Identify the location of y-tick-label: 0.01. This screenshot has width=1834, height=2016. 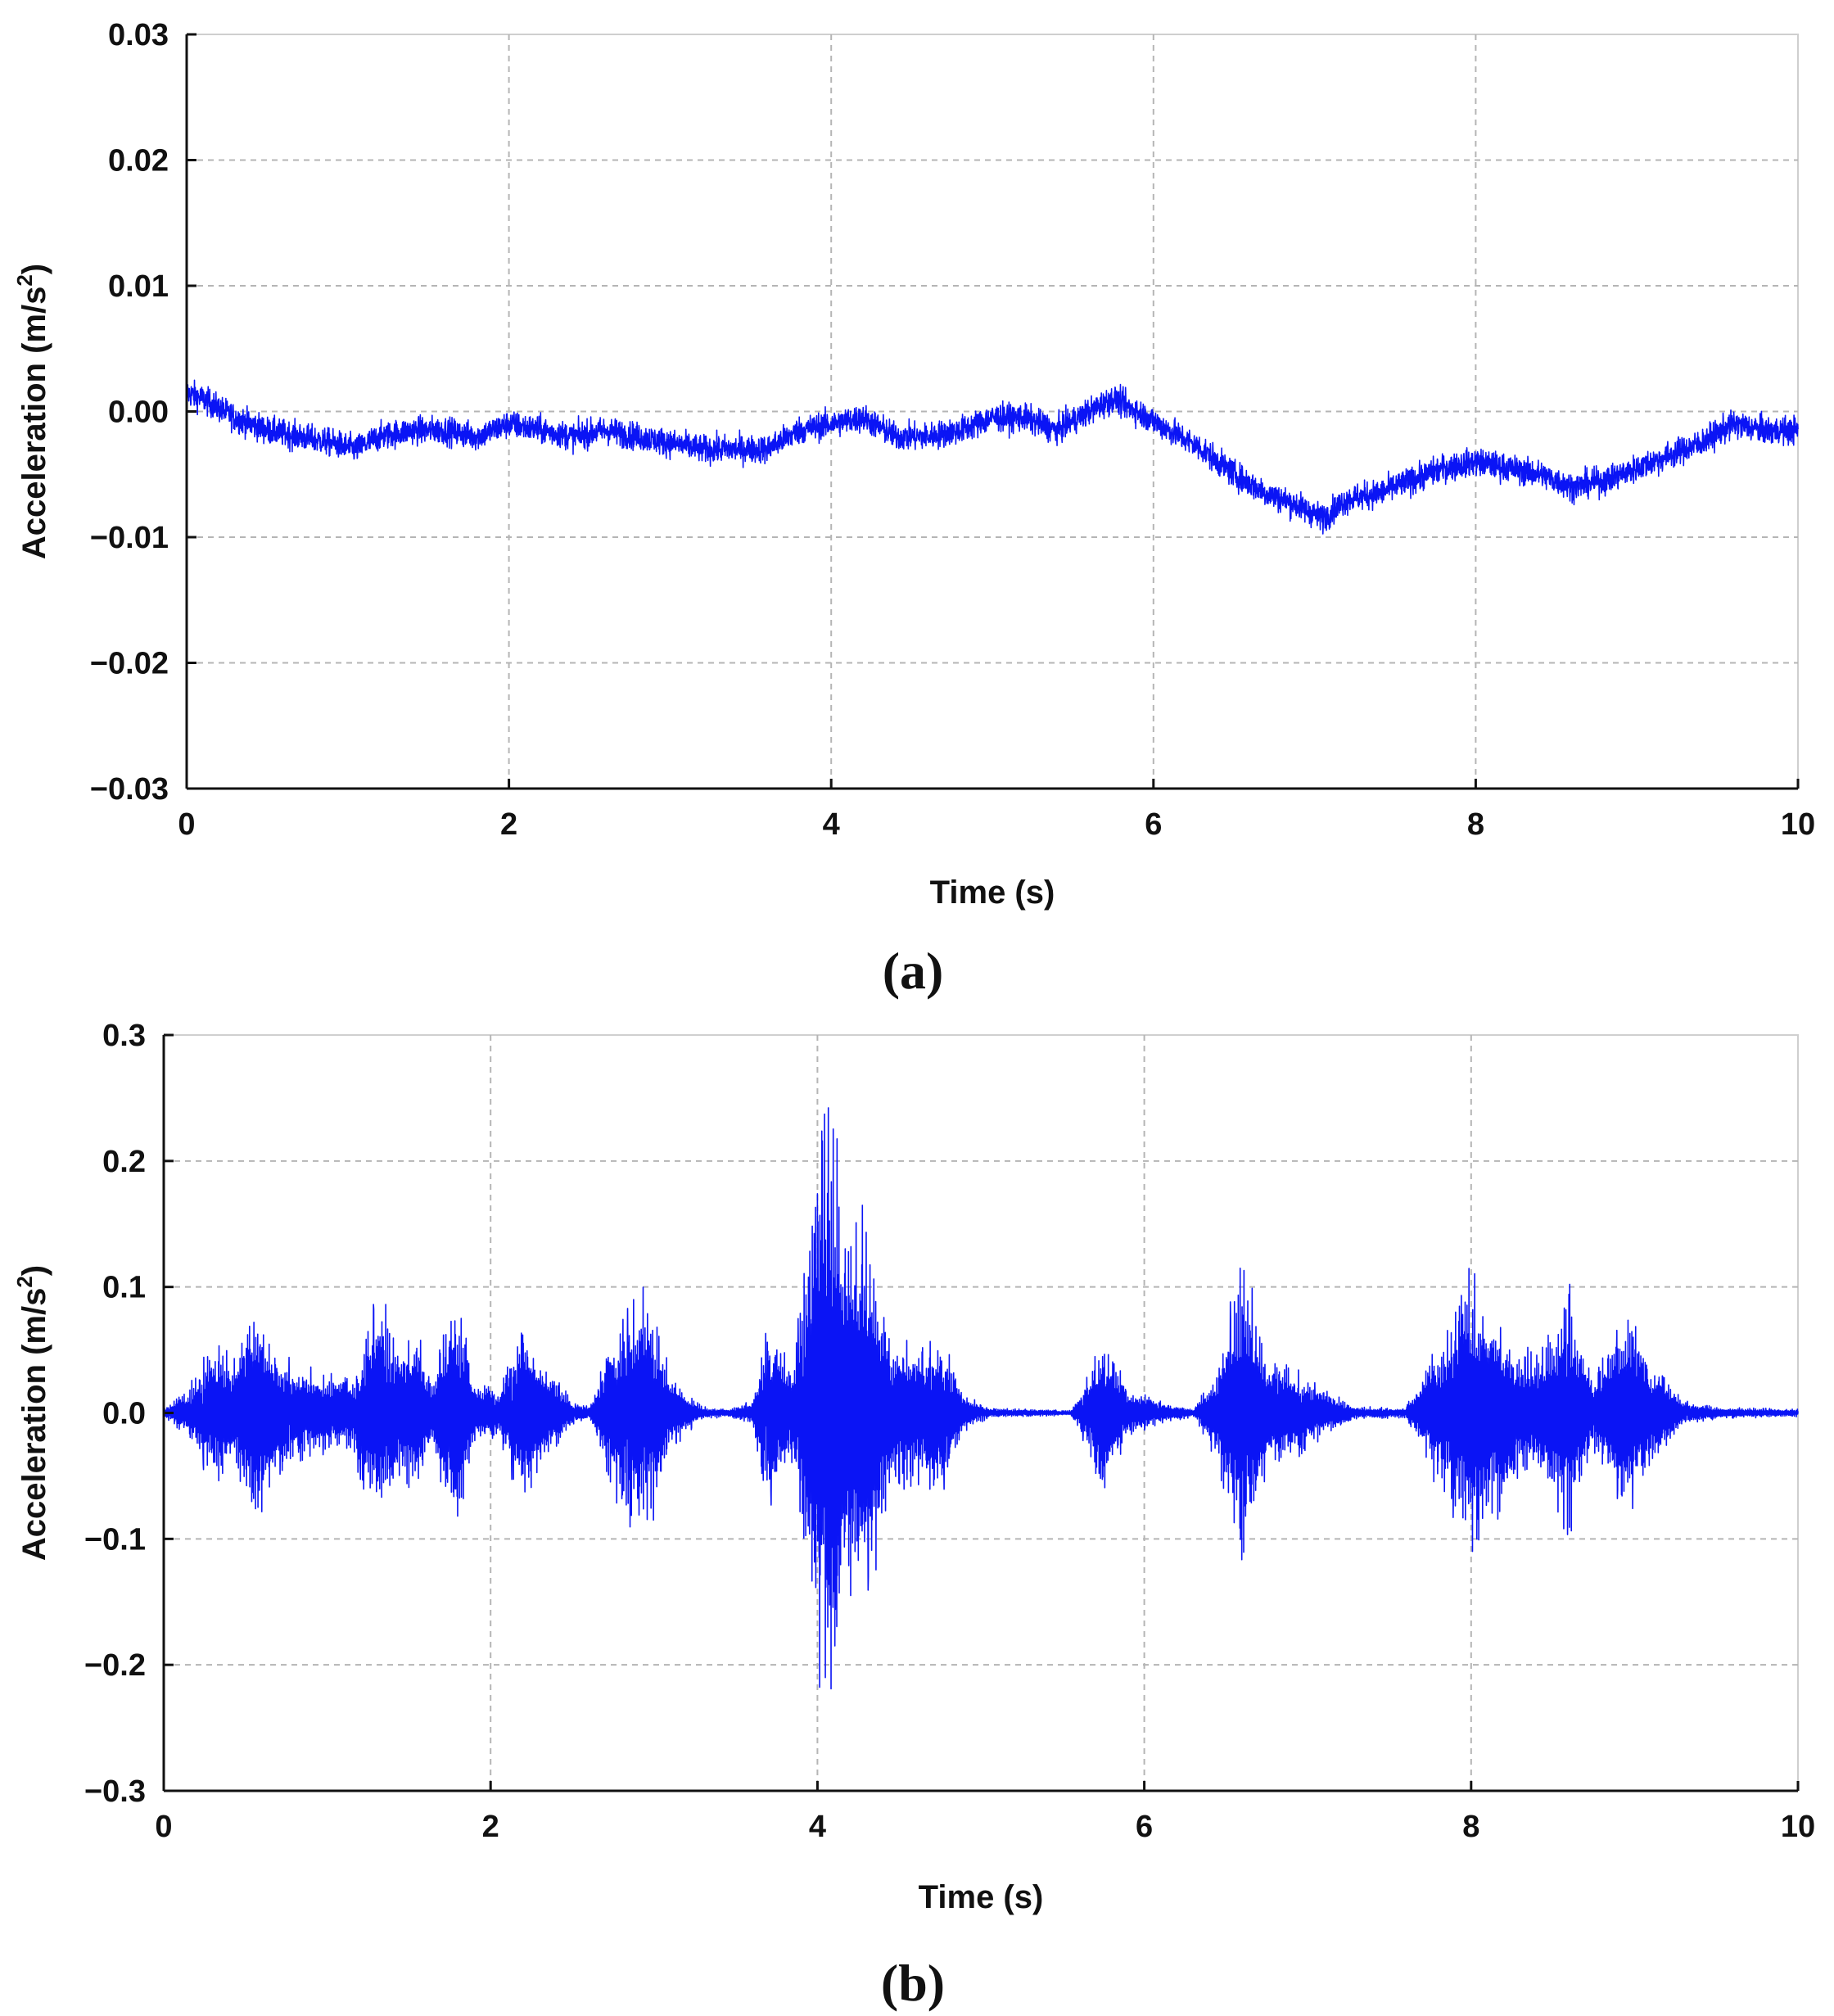
(138, 286).